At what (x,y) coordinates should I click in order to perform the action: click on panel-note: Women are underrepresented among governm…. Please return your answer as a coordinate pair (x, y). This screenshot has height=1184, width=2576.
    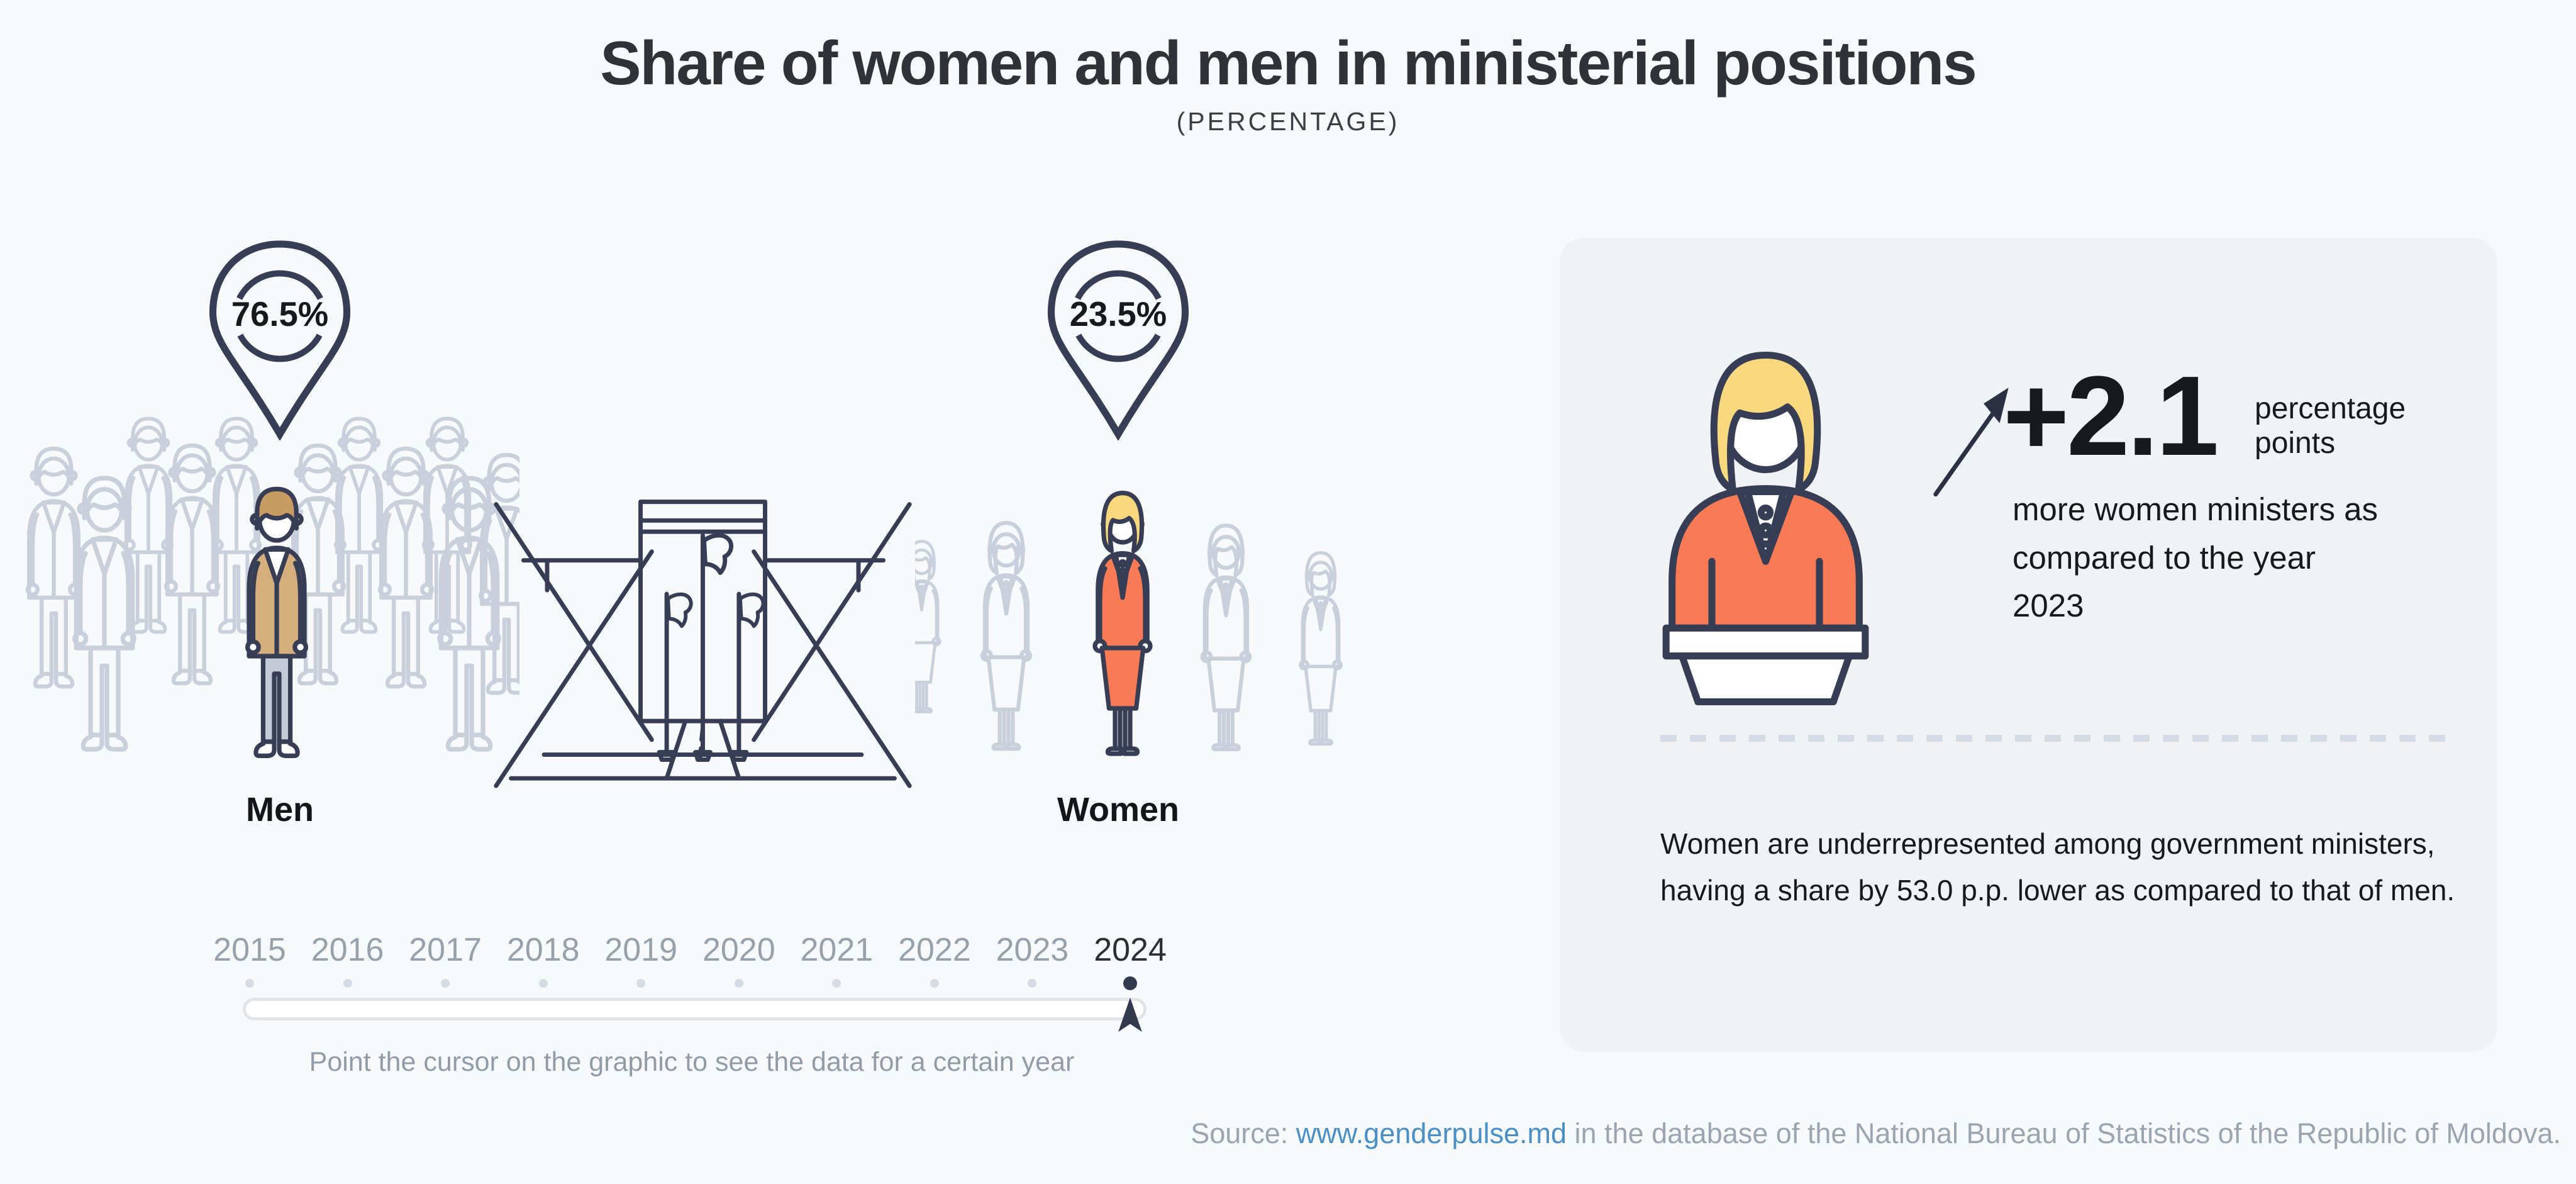
    Looking at the image, I should click on (2057, 867).